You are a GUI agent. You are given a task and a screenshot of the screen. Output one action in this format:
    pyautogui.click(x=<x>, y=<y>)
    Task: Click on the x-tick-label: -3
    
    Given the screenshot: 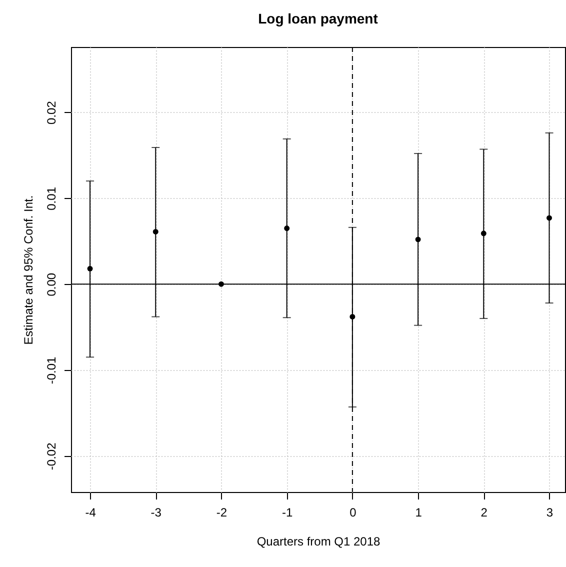 What is the action you would take?
    pyautogui.click(x=156, y=513)
    